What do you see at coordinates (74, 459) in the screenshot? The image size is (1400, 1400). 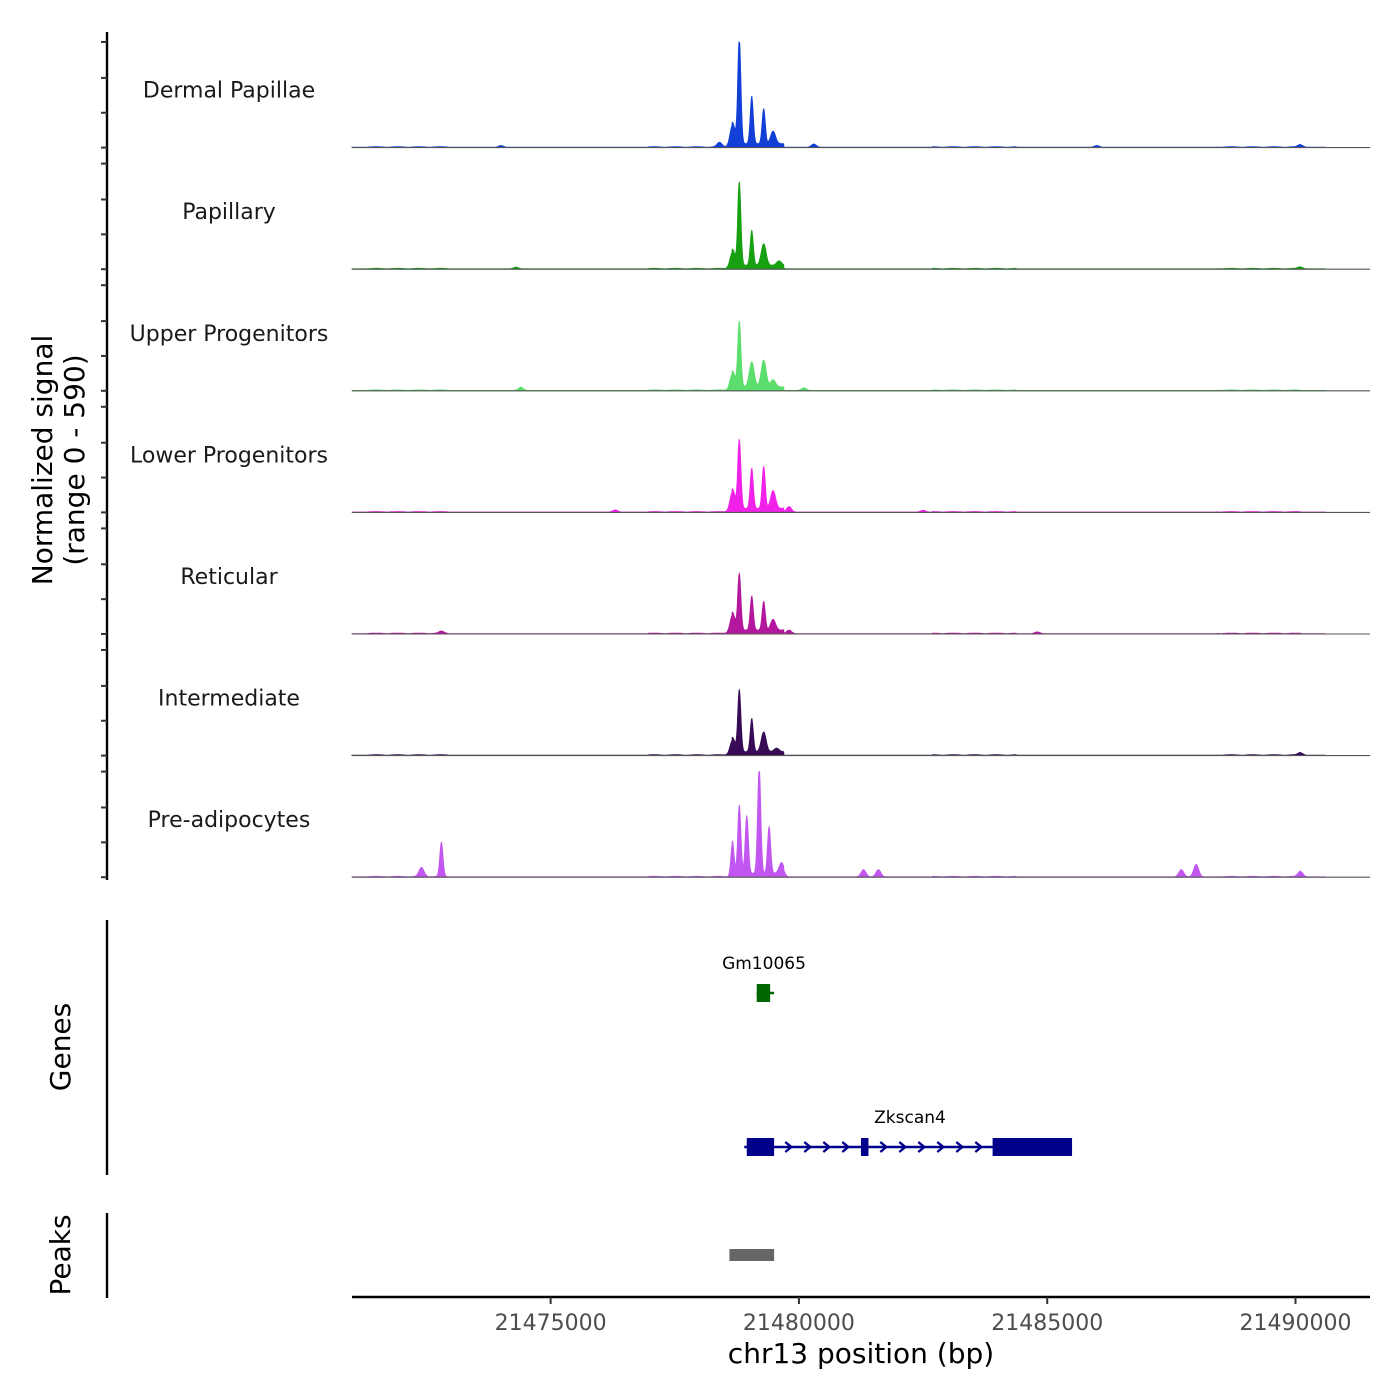 I see `y-axis-label-line2: (range 0 - 590)` at bounding box center [74, 459].